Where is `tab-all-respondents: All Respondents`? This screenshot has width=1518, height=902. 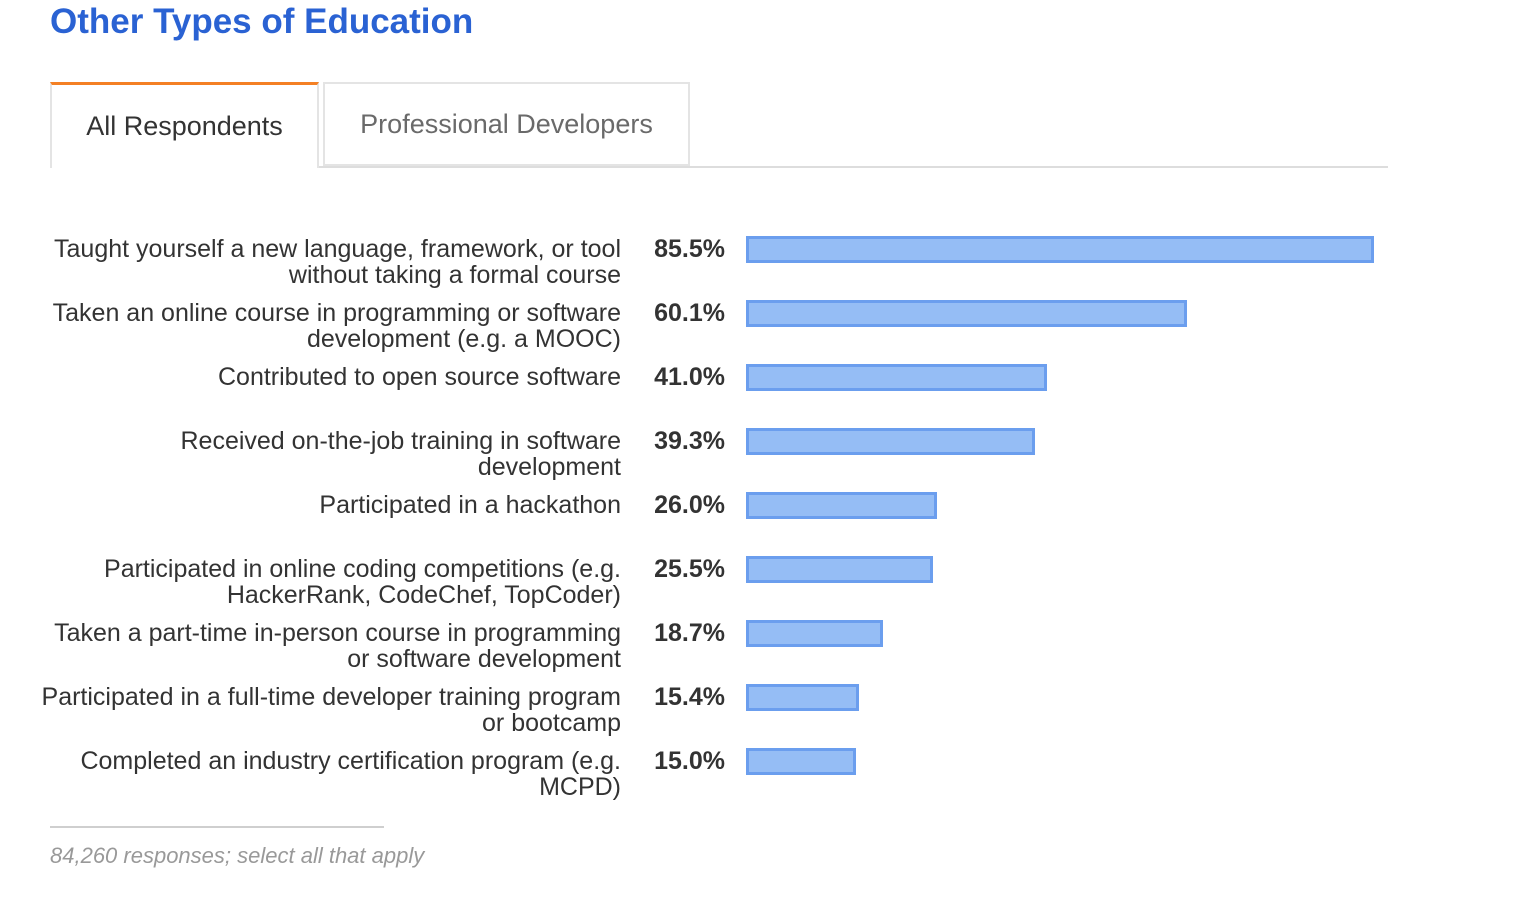 tab-all-respondents: All Respondents is located at coordinates (184, 125).